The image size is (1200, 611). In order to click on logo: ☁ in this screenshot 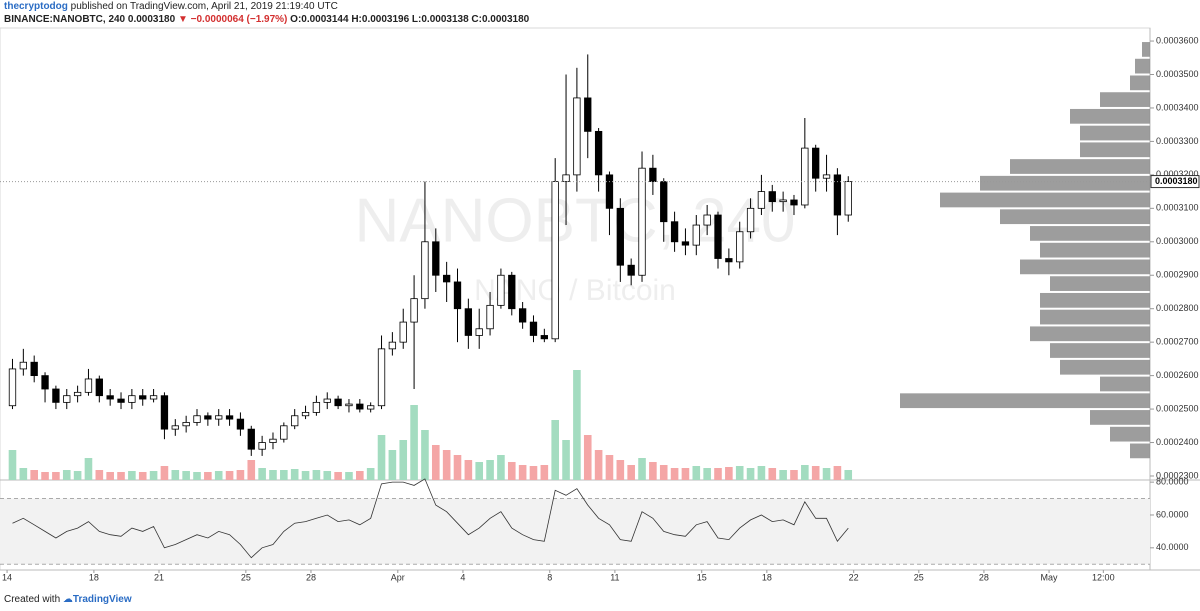, I will do `click(67, 599)`.